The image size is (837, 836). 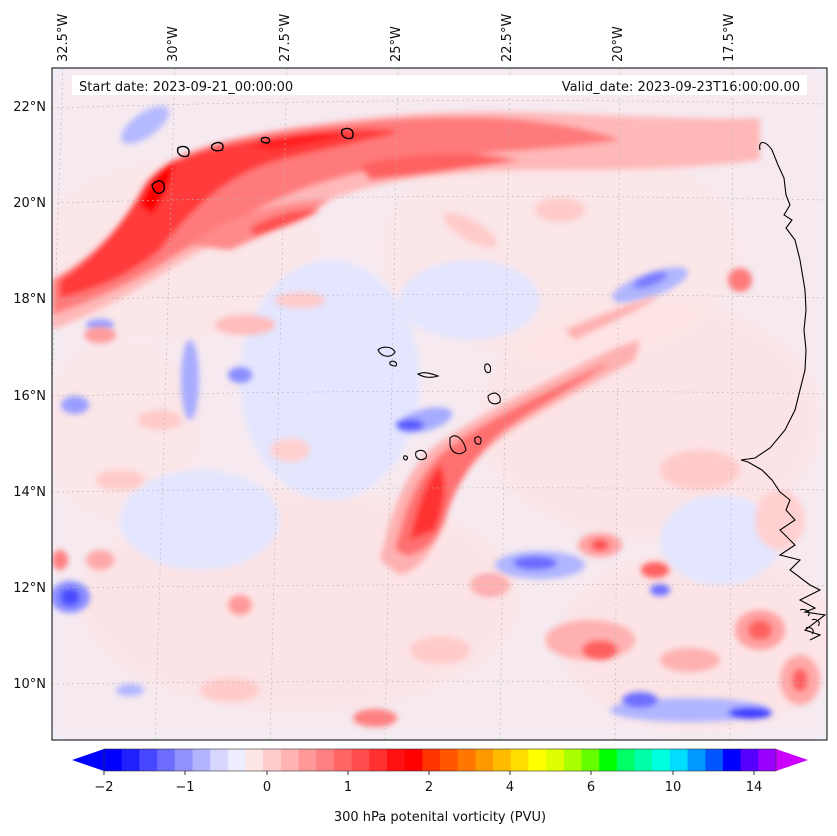 I want to click on colorbar-tick-label: −1, so click(x=184, y=787).